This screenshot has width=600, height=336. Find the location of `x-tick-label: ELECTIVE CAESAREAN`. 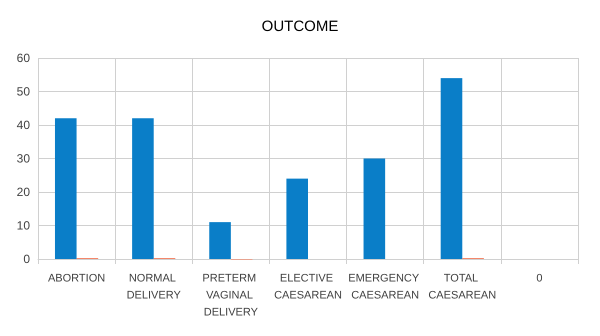

x-tick-label: ELECTIVE CAESAREAN is located at coordinates (308, 287).